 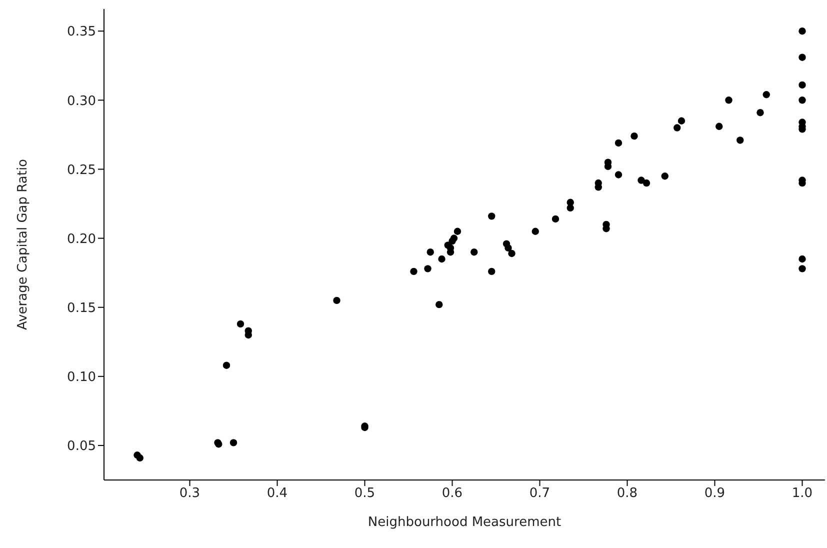 I want to click on y-tick-label: 0.15, so click(x=81, y=308).